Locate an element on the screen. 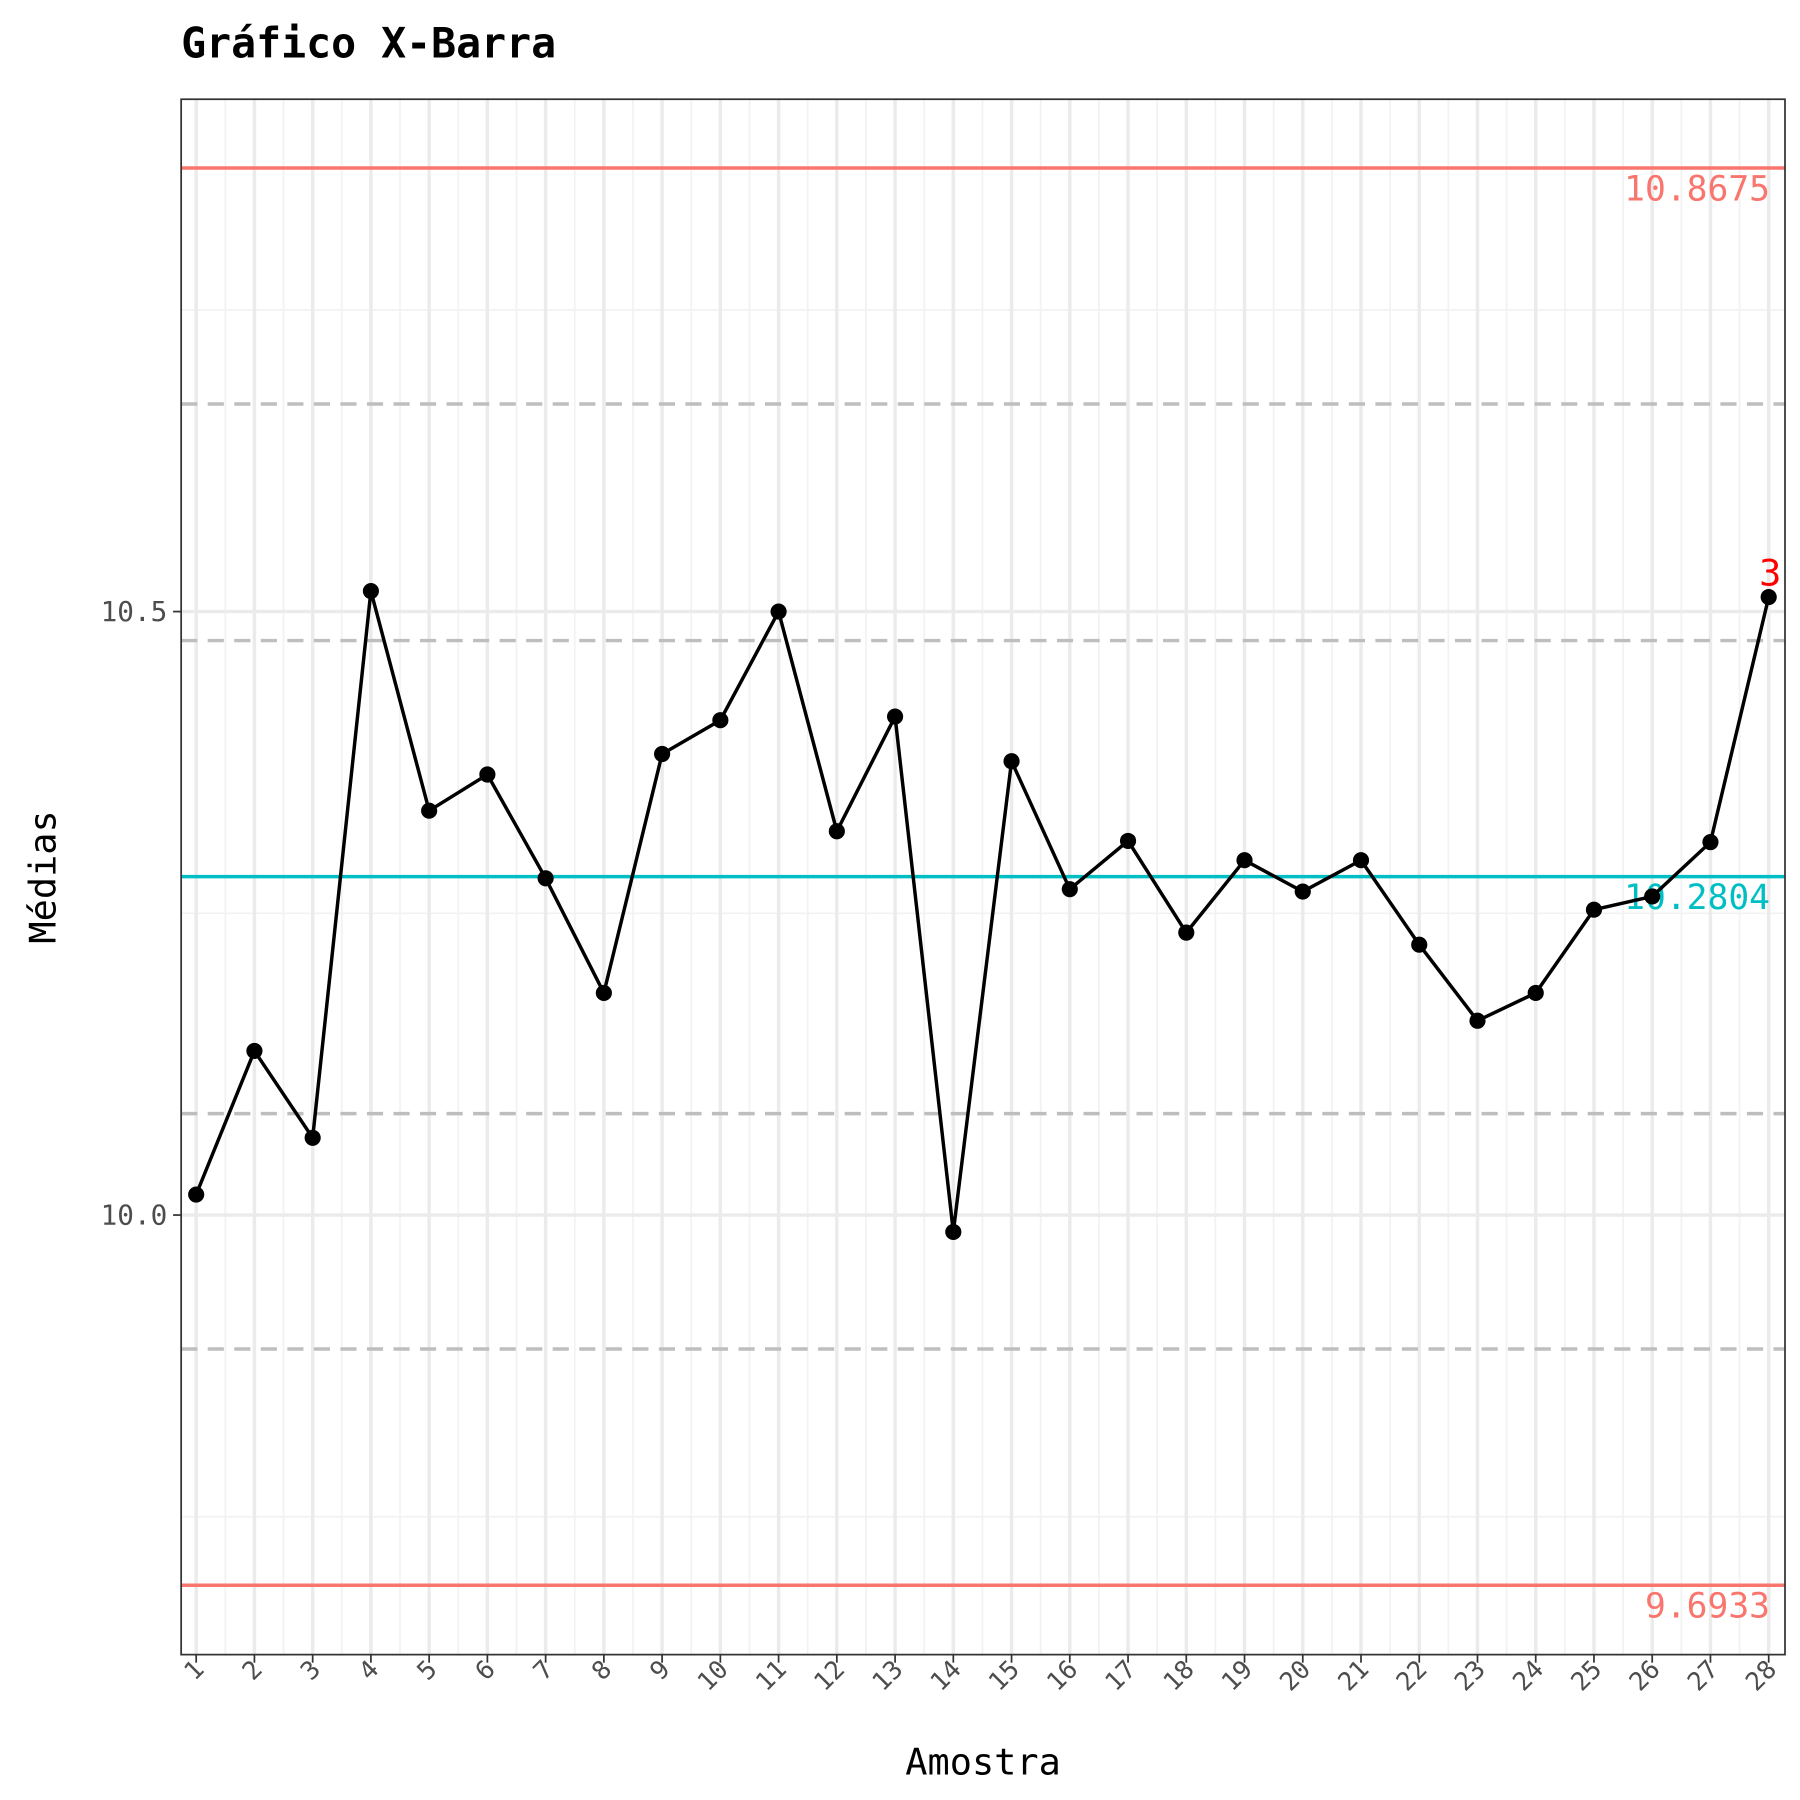 This screenshot has height=1800, width=1800. control-limit-label: 9.6933 is located at coordinates (1707, 1607).